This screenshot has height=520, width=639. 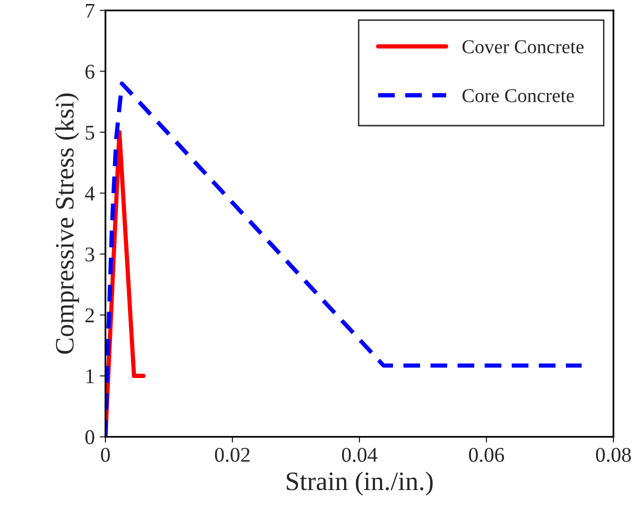 What do you see at coordinates (90, 315) in the screenshot?
I see `y-tick-label: 2` at bounding box center [90, 315].